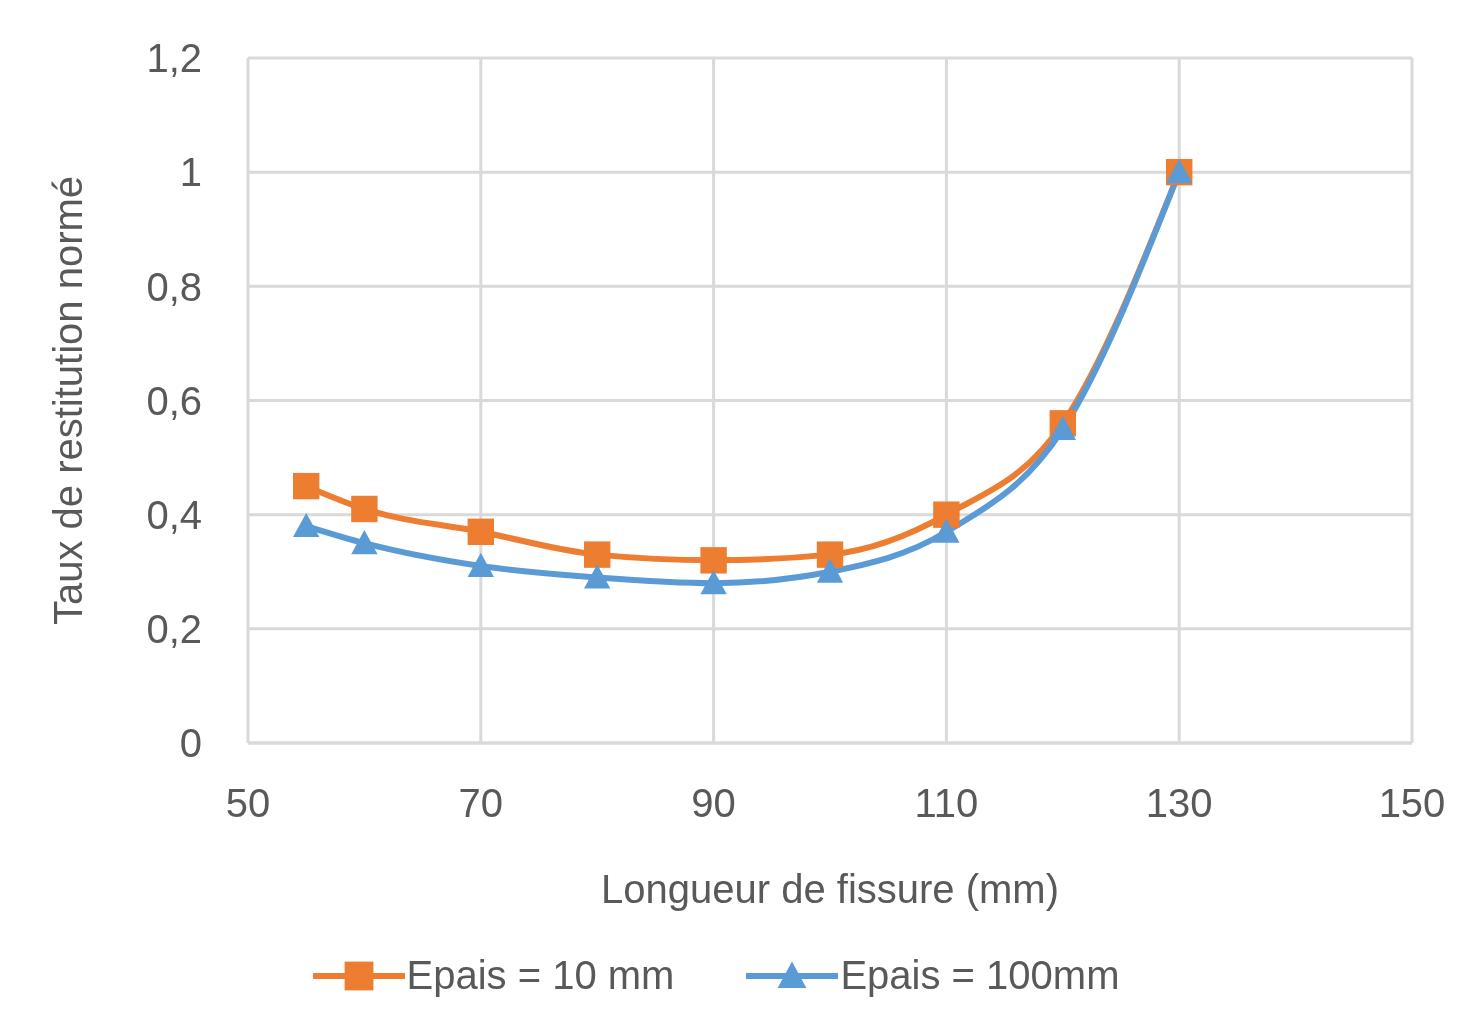  I want to click on y-tick-label: 0,6, so click(174, 400).